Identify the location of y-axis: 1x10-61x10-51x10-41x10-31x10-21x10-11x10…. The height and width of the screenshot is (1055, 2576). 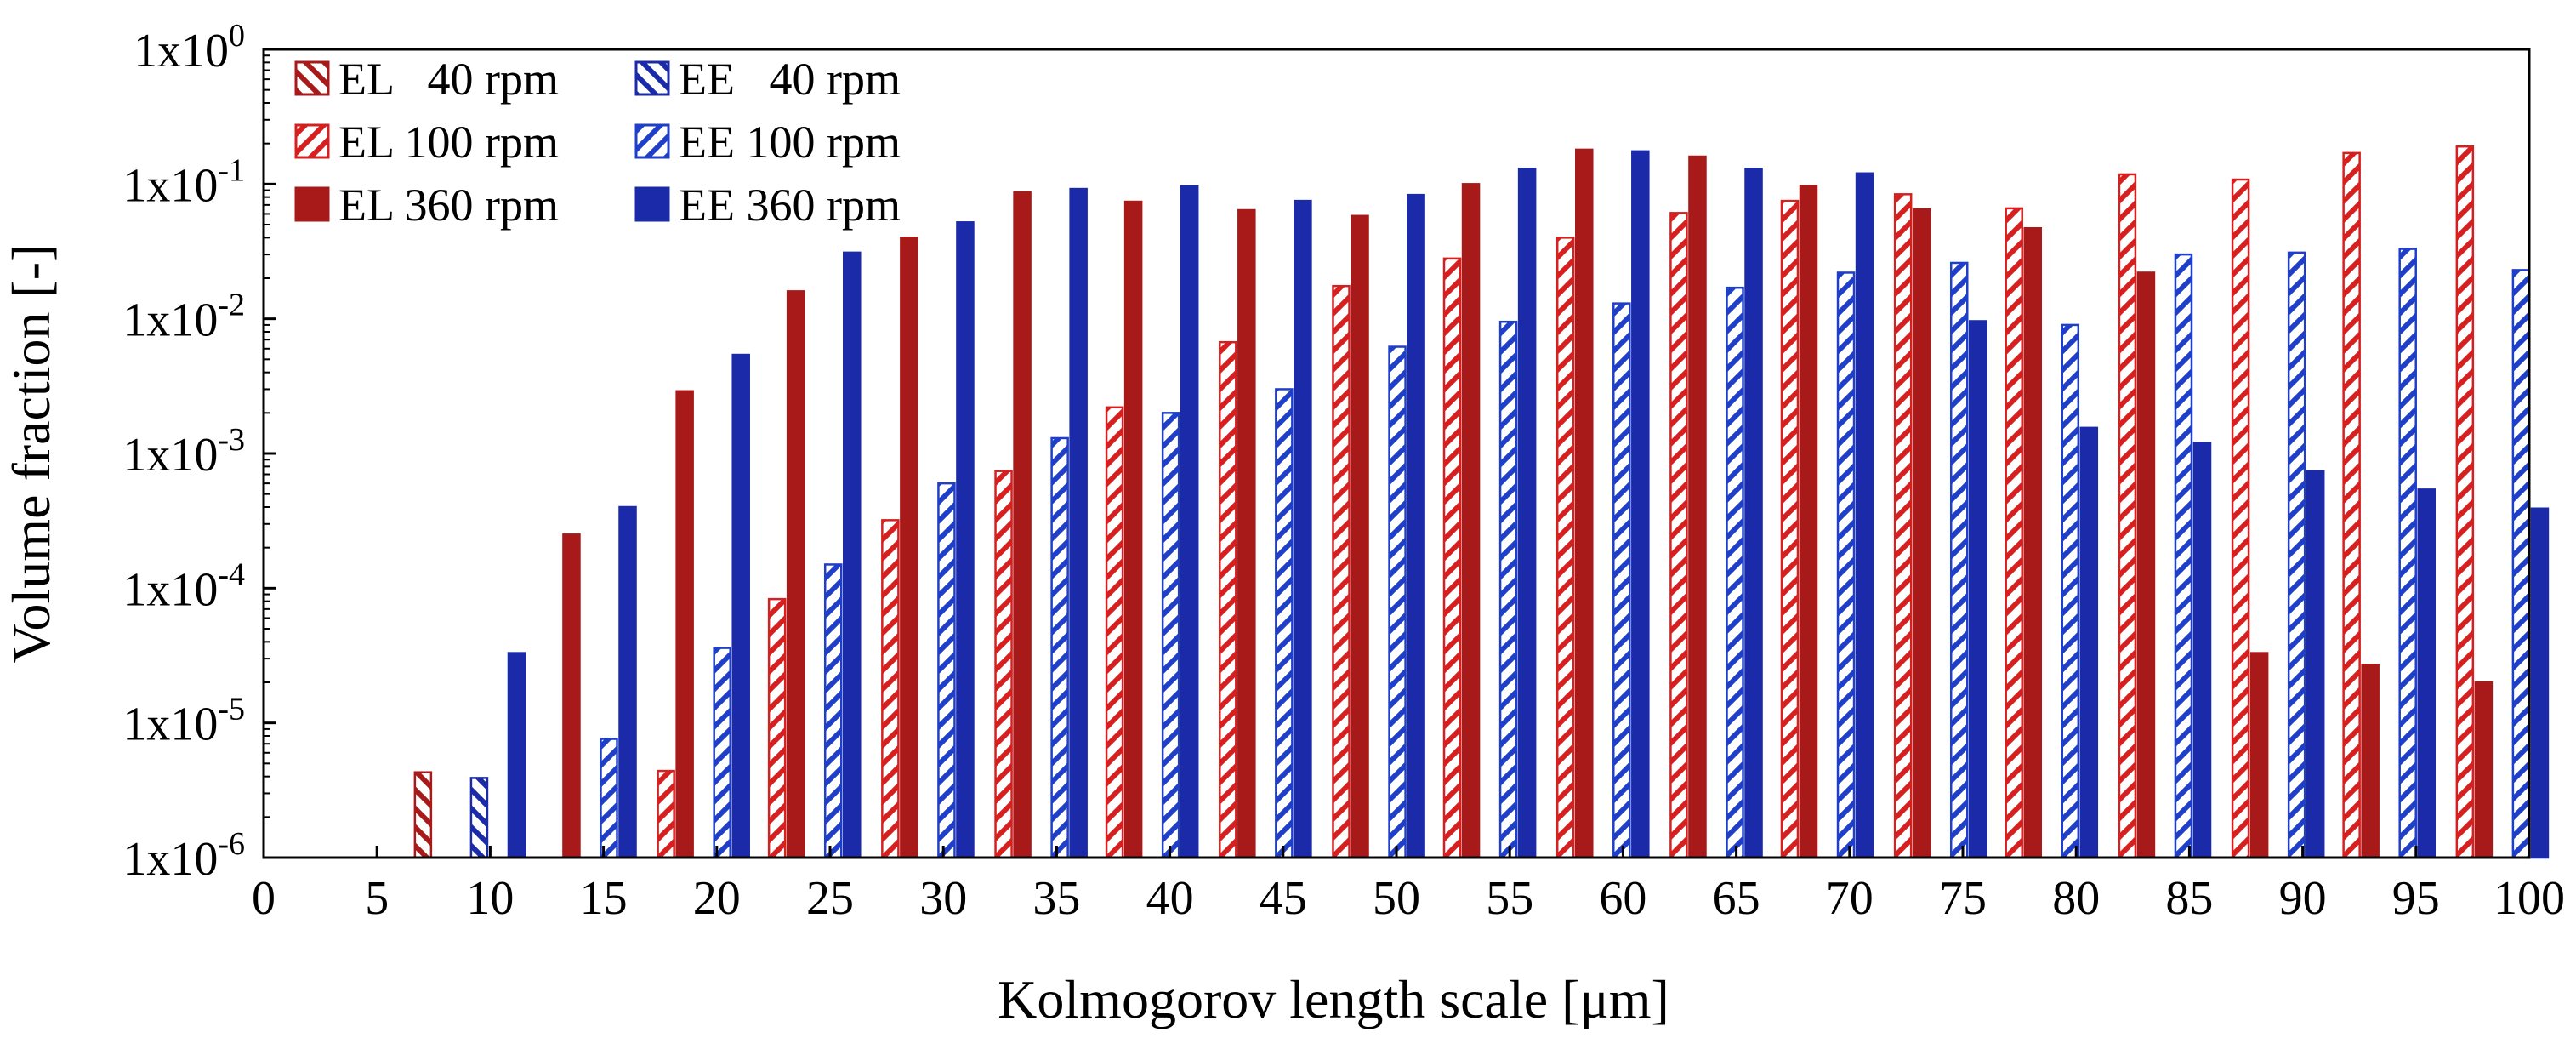
(199, 452).